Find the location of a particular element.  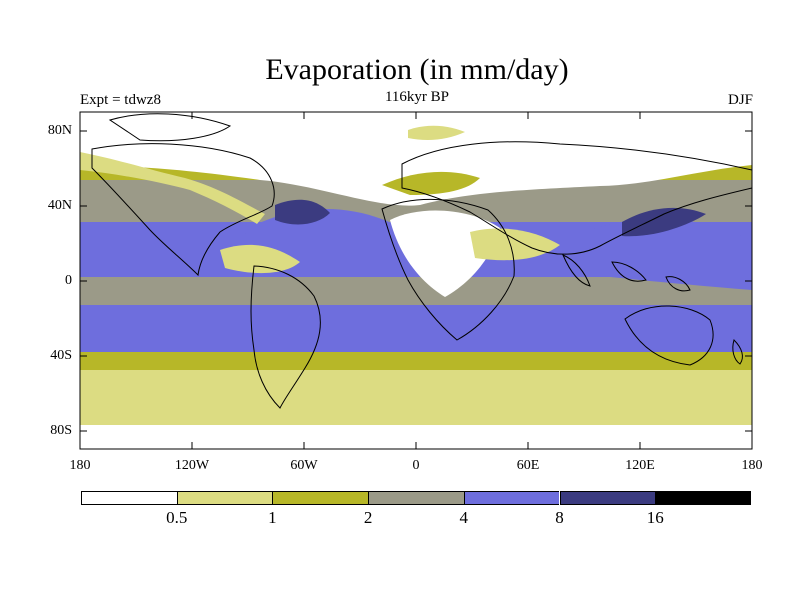

lon-label-180-left: 180 is located at coordinates (80, 465).